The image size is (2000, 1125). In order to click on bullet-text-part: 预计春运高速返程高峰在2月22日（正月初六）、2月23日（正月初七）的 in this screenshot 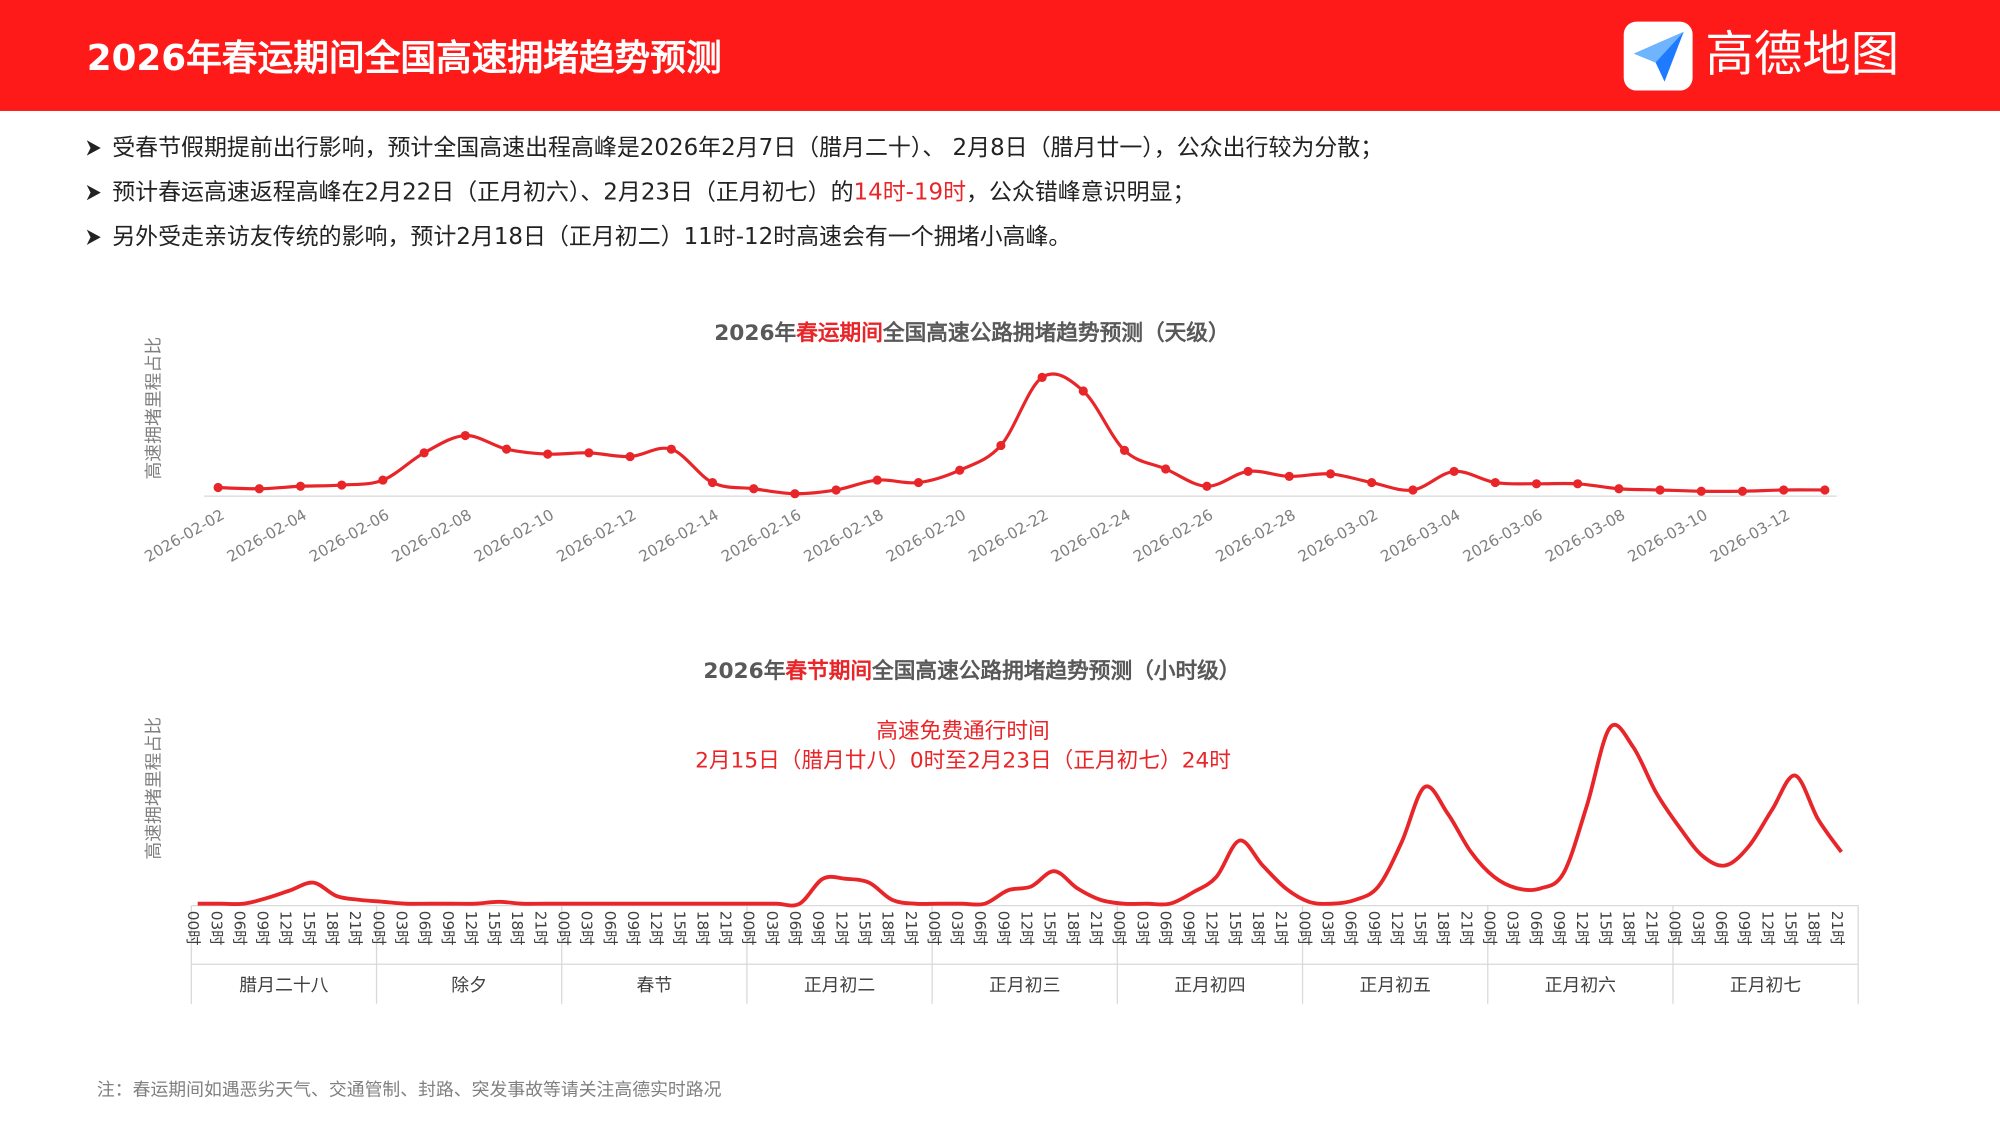, I will do `click(482, 192)`.